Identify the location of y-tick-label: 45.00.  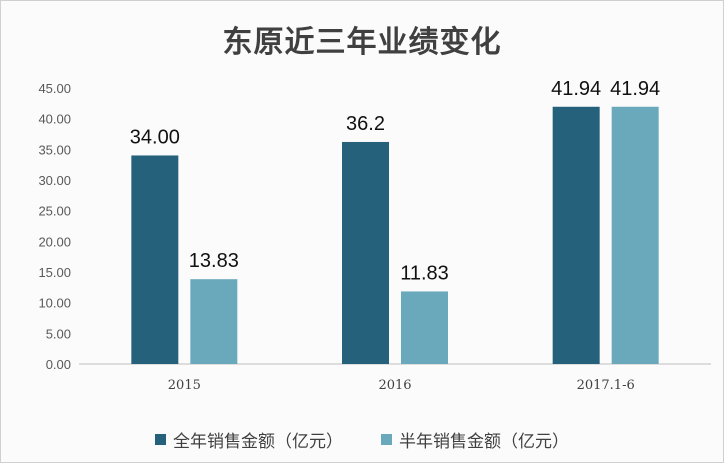
(54, 88).